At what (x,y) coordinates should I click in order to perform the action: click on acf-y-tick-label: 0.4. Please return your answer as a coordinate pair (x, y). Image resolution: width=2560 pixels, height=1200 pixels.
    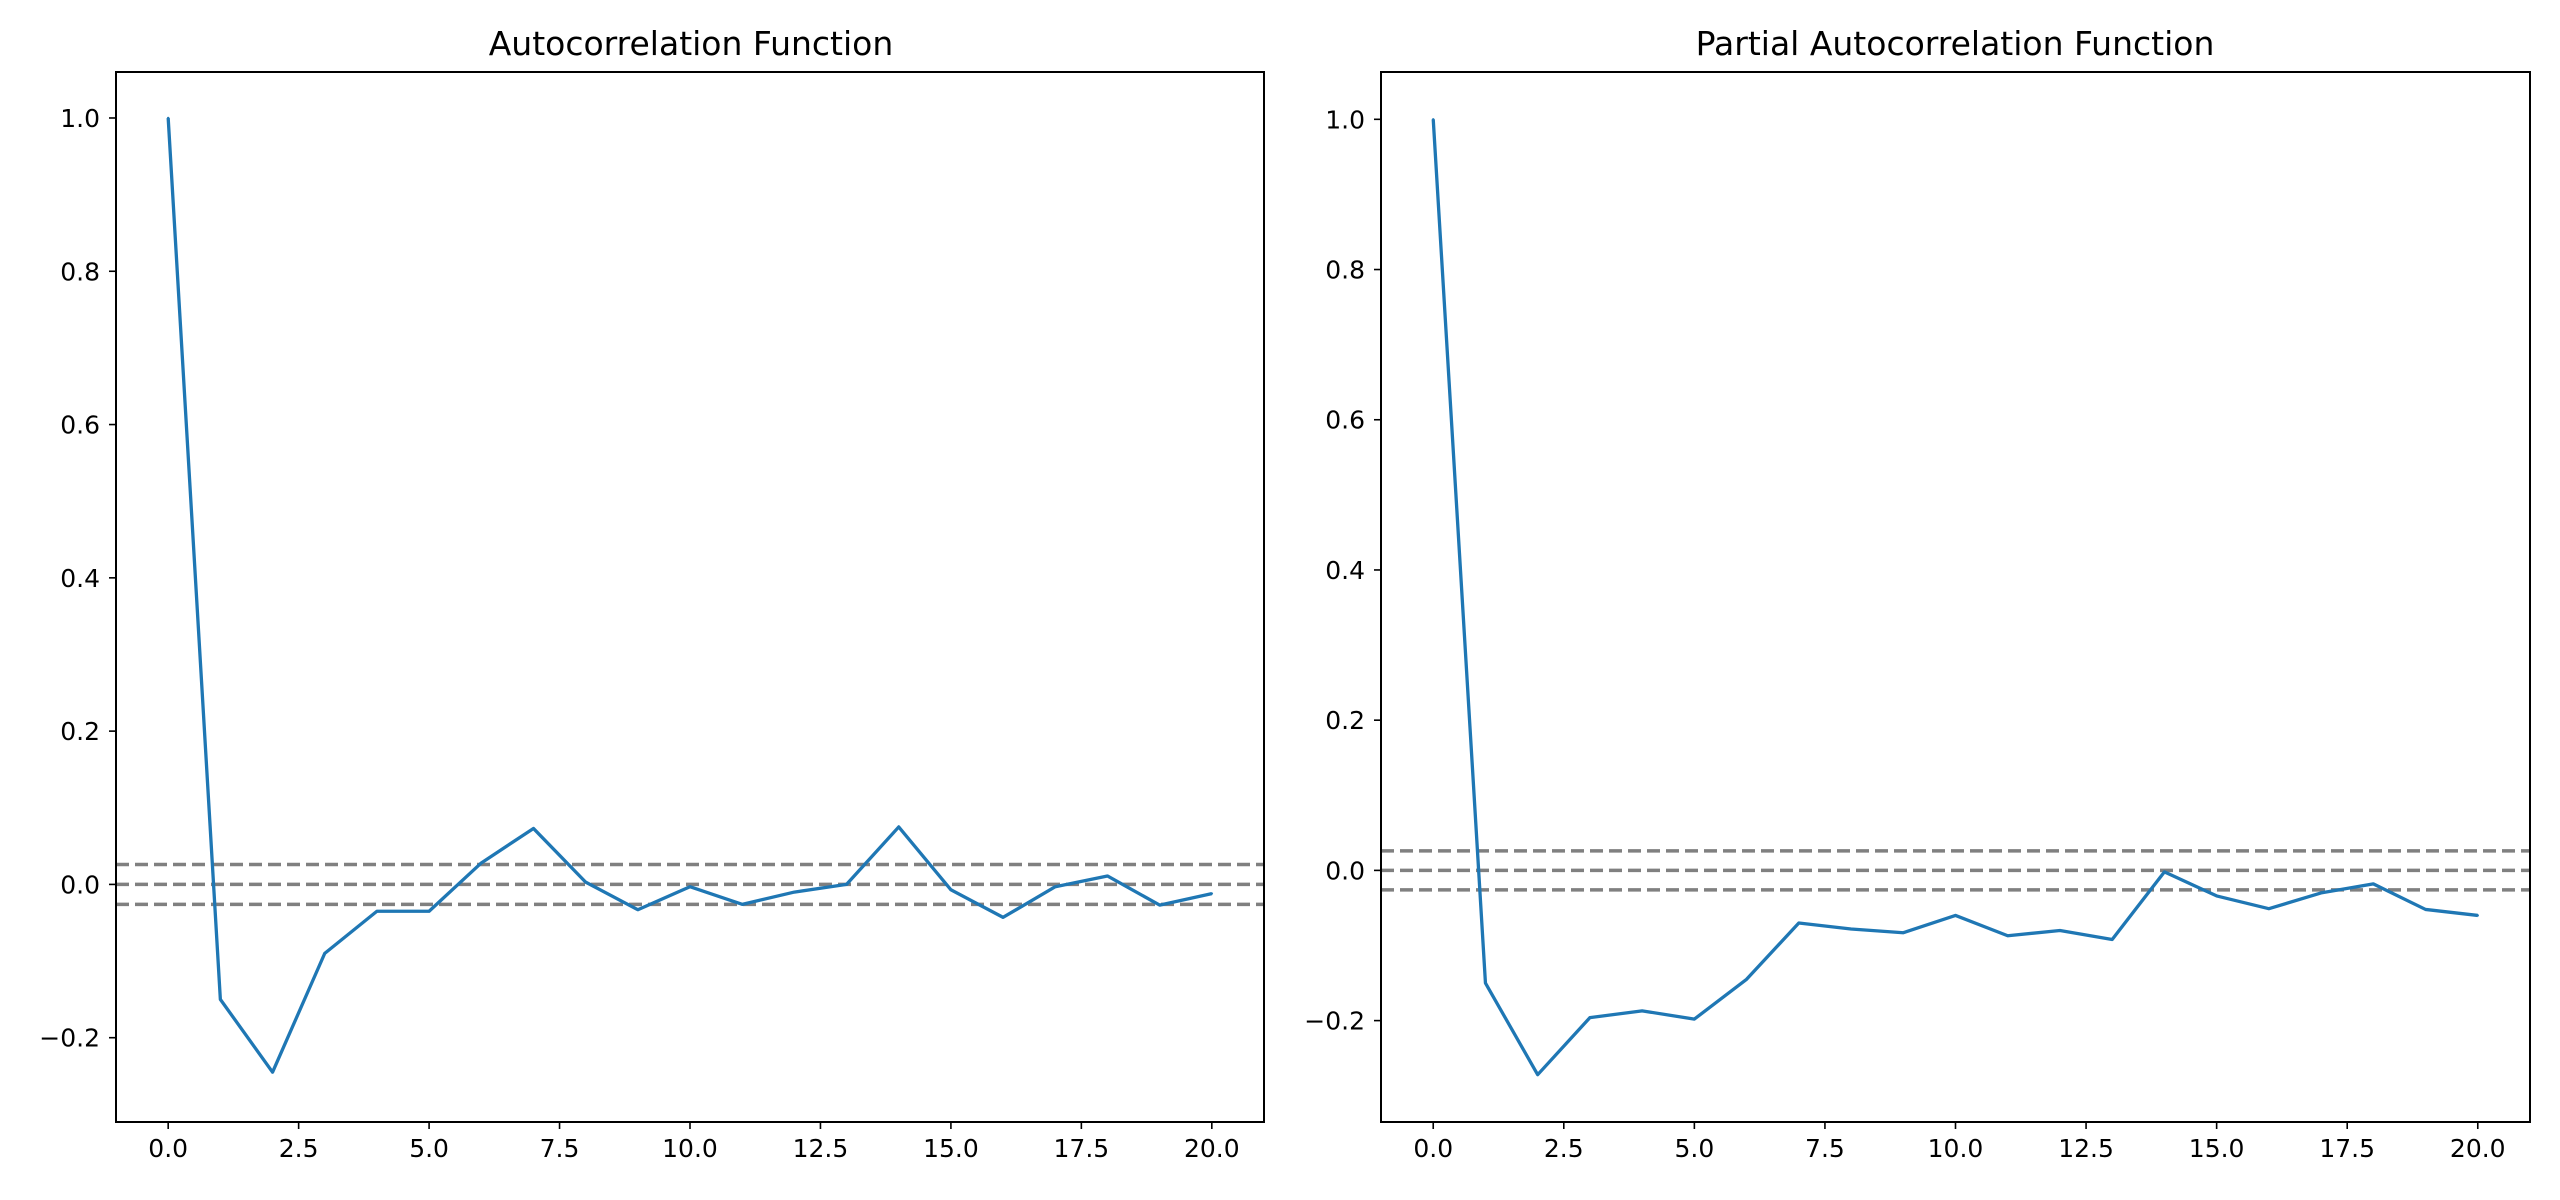
    Looking at the image, I should click on (80, 578).